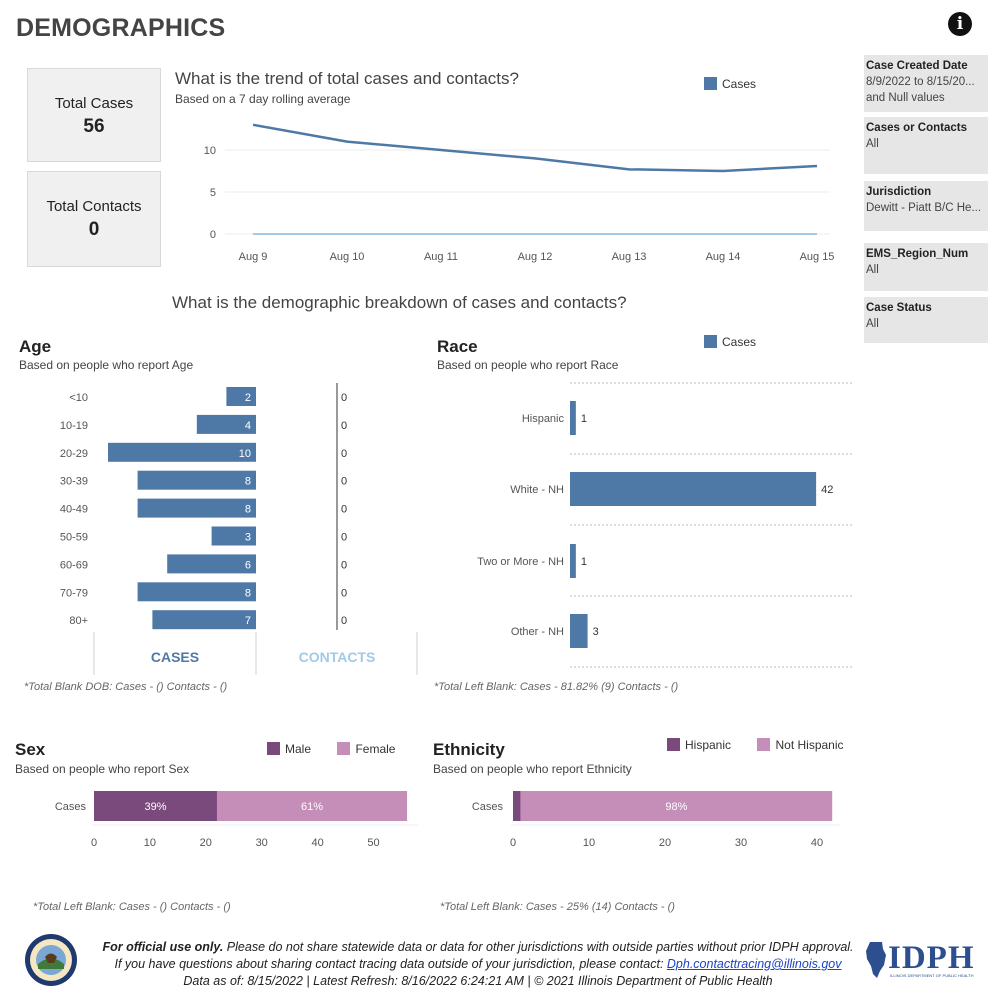 The width and height of the screenshot is (1000, 1000). What do you see at coordinates (248, 565) in the screenshot?
I see `age-cases-value: 6` at bounding box center [248, 565].